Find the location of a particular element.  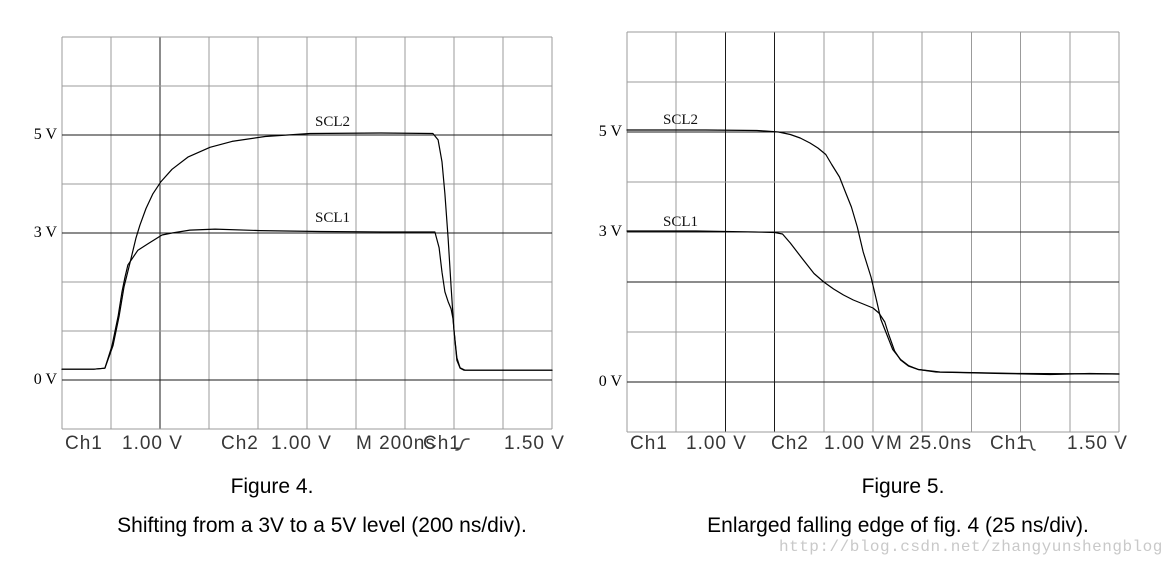

fig5-status-trigger-channel: Ch1 is located at coordinates (1009, 443).